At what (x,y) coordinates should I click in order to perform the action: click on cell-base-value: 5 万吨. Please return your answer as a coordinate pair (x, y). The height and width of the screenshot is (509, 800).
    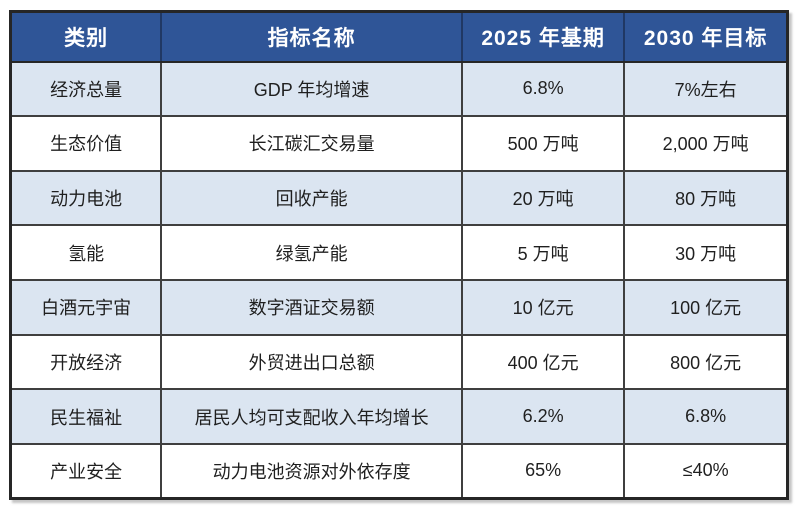
    Looking at the image, I should click on (543, 252).